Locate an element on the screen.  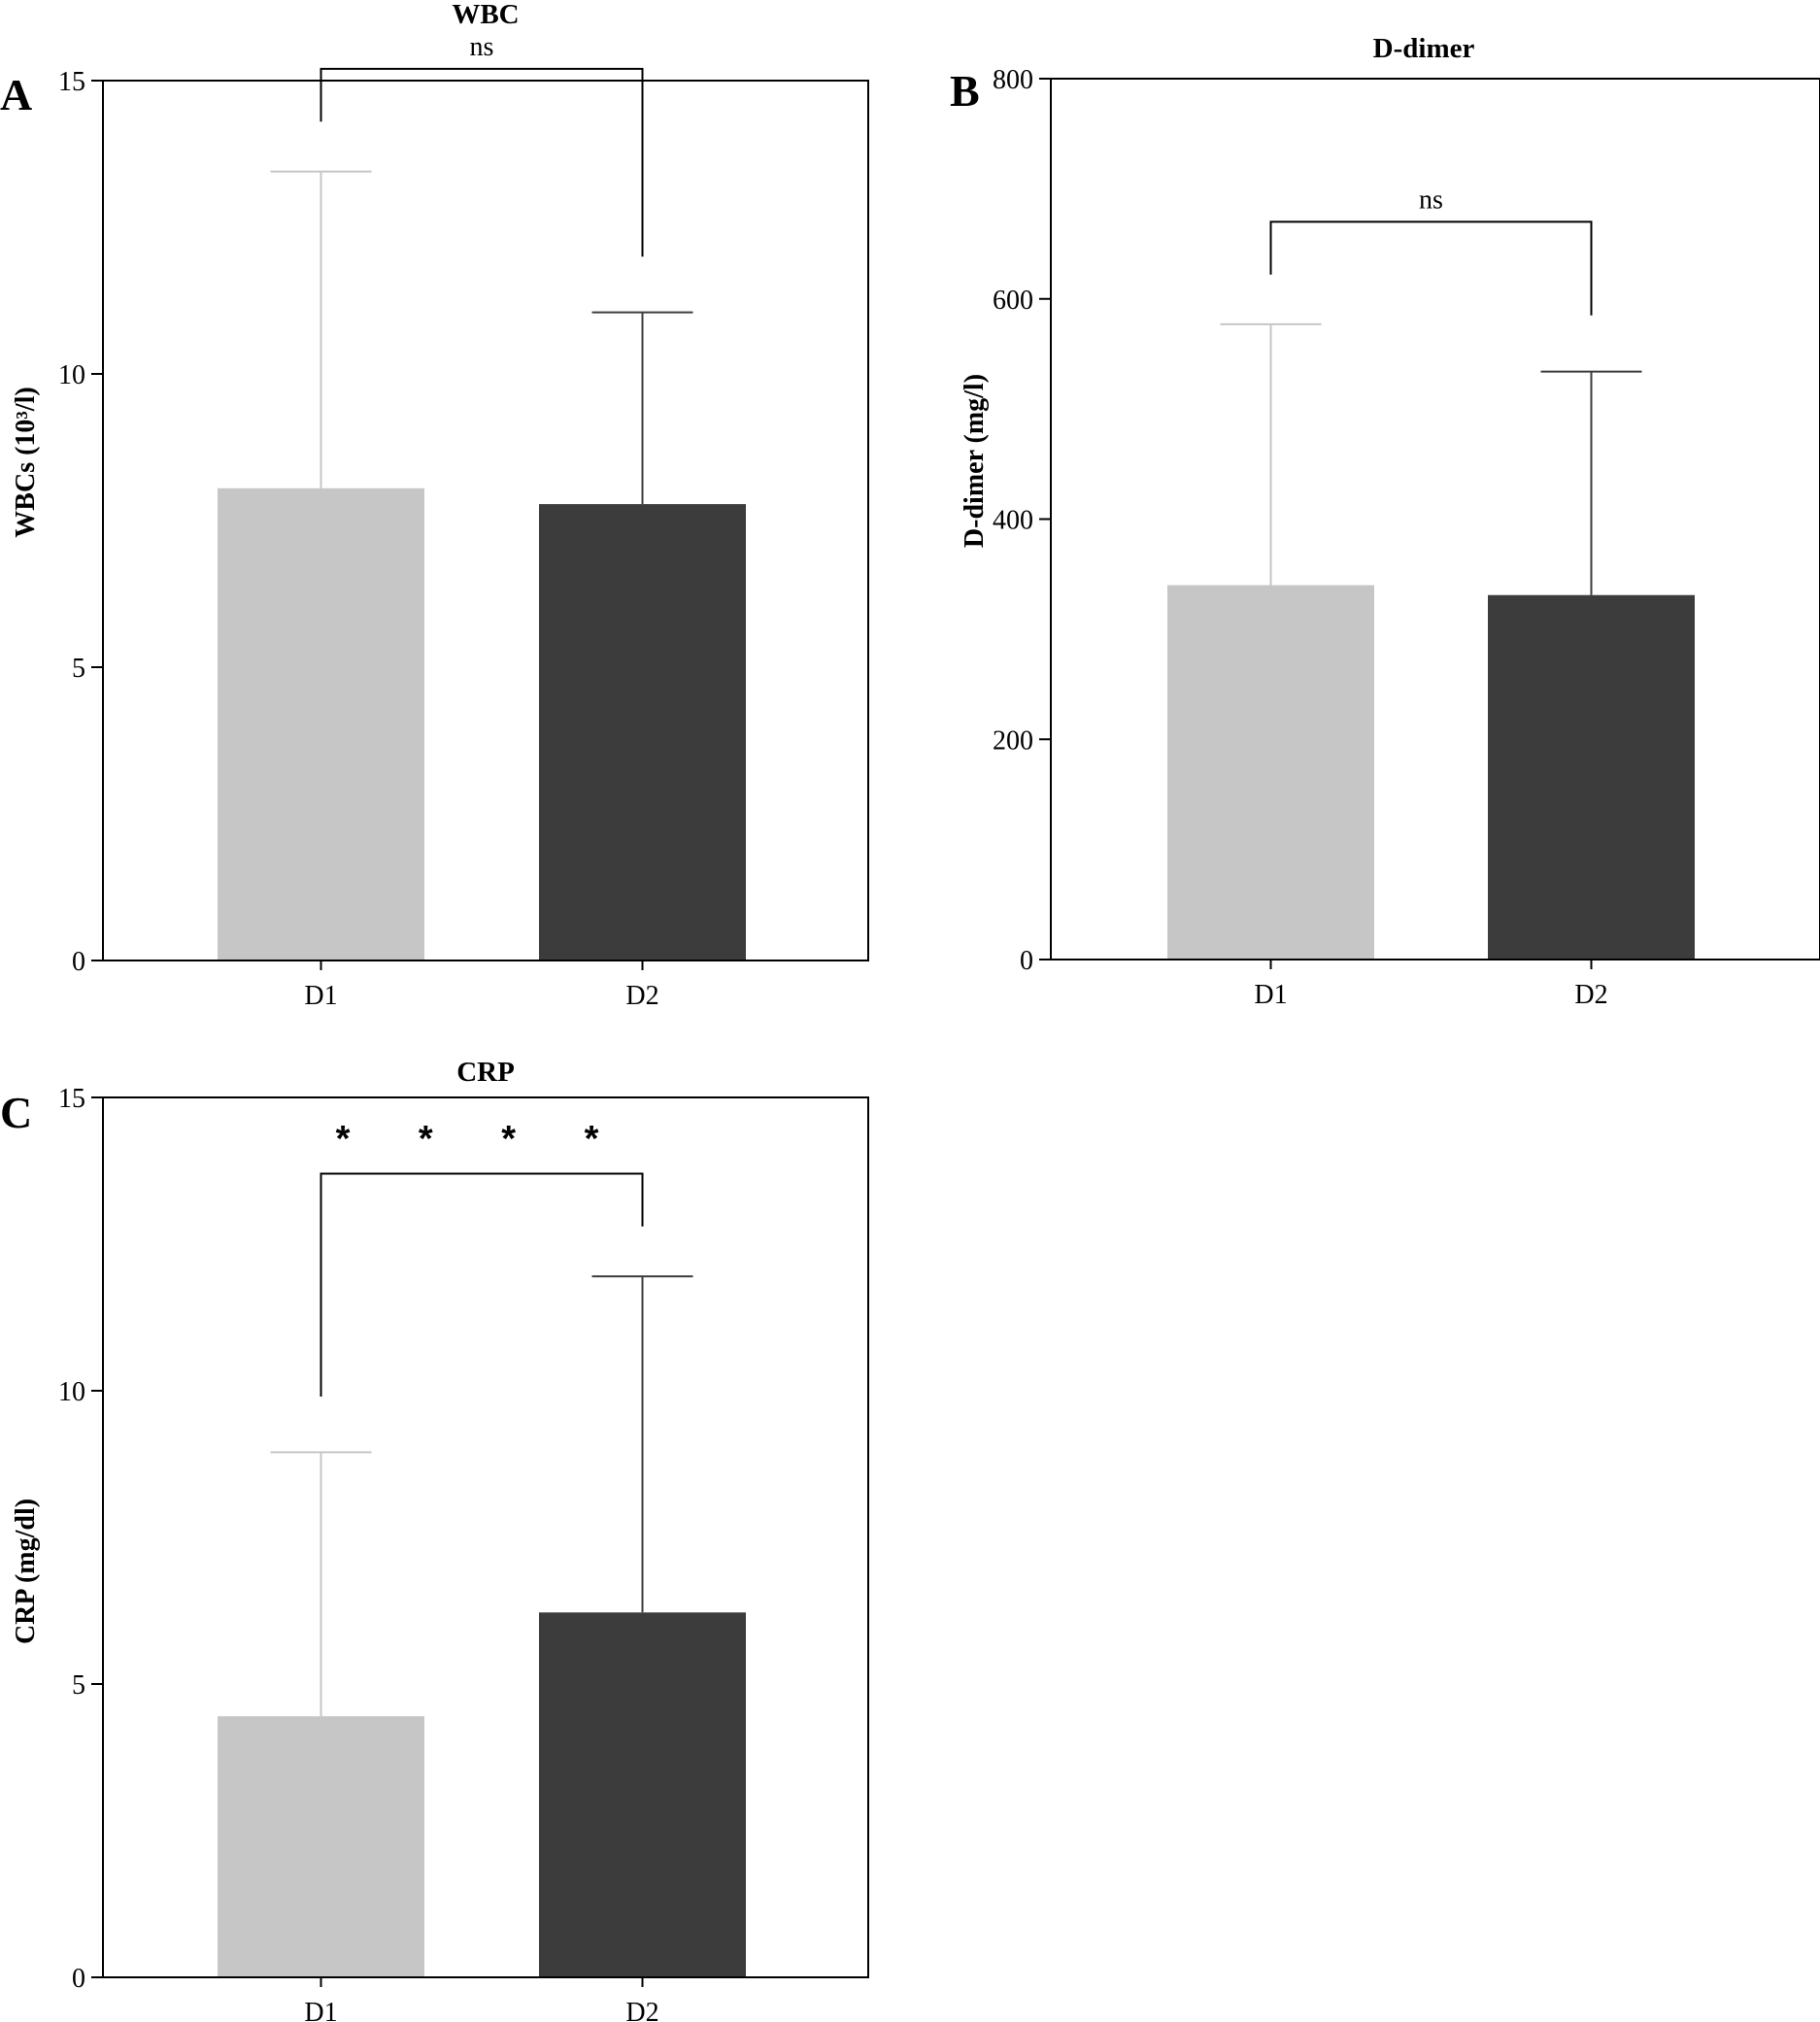
significance-label: * * * * is located at coordinates (482, 1139).